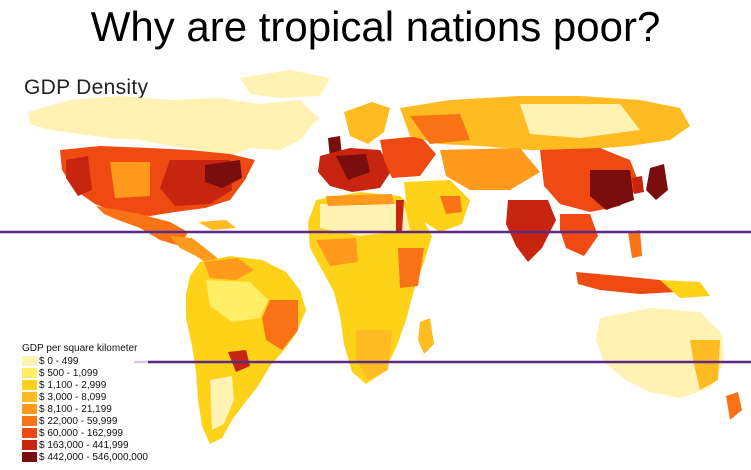 This screenshot has height=470, width=751. I want to click on legend-item: $ 22,000 - 59,999, so click(85, 421).